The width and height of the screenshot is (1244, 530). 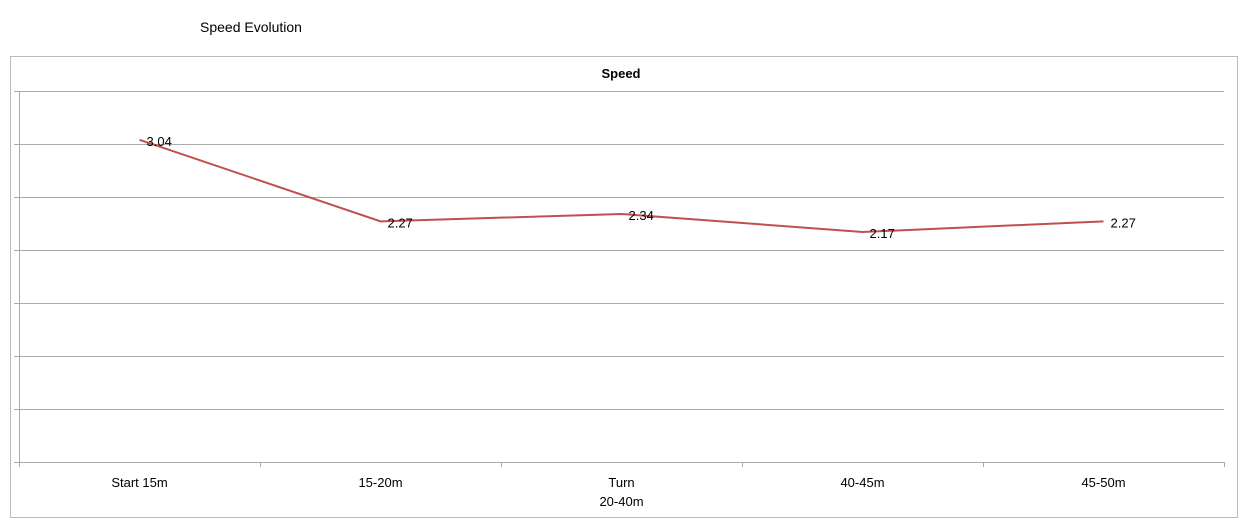 I want to click on data-line, so click(x=621, y=185).